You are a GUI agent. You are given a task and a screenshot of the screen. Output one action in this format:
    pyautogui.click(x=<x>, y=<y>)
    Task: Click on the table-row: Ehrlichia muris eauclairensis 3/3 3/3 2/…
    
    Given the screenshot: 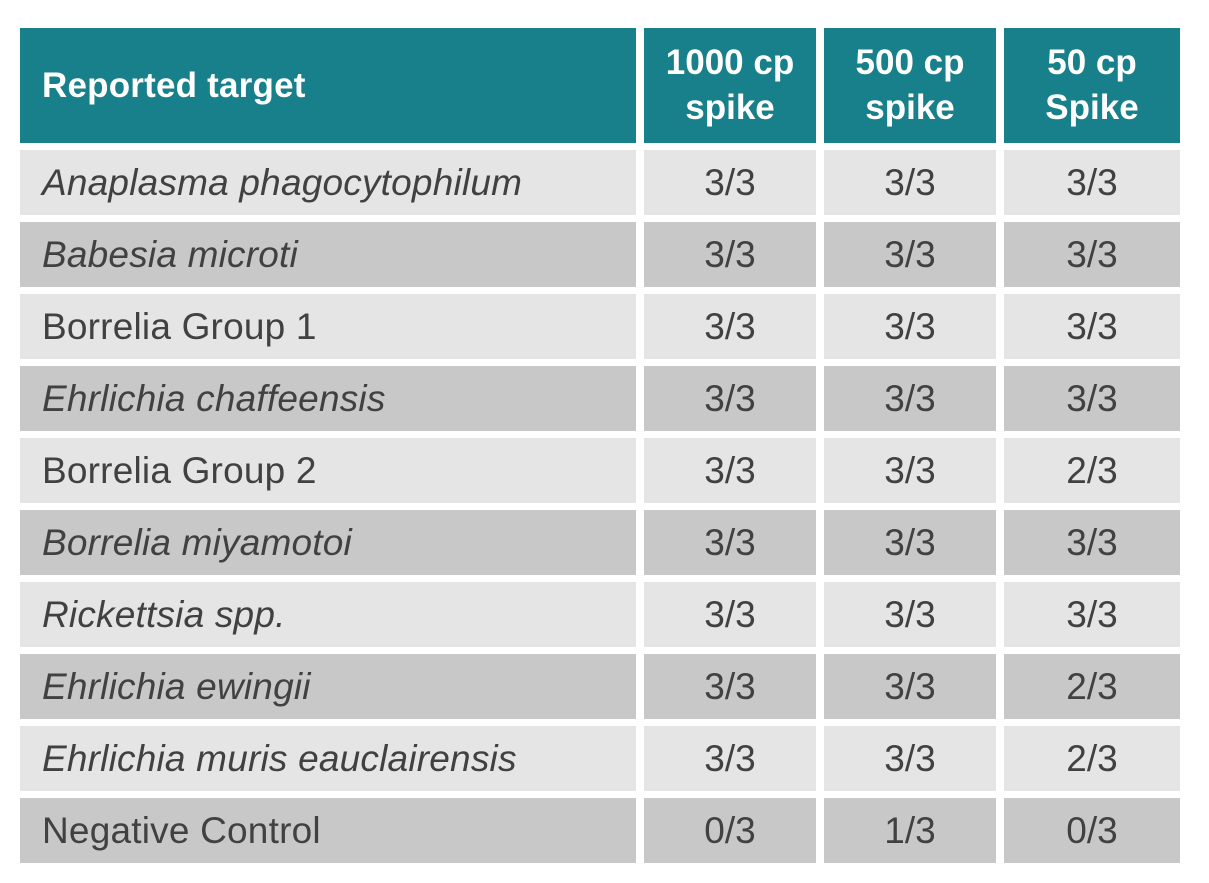 What is the action you would take?
    pyautogui.click(x=600, y=758)
    